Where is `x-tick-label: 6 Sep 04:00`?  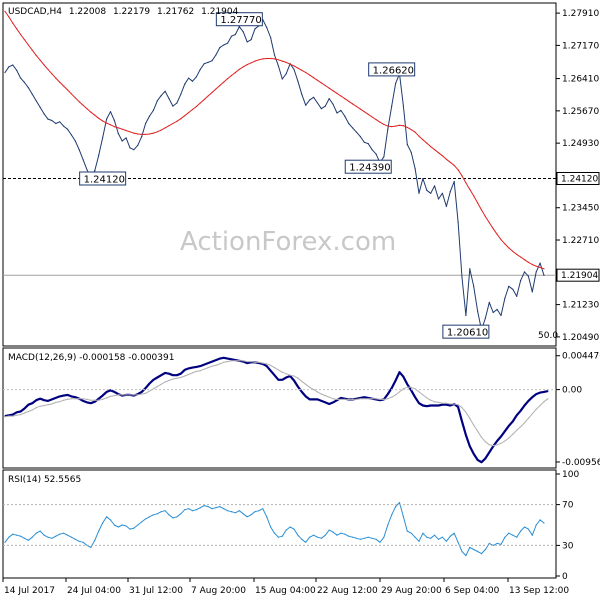 x-tick-label: 6 Sep 04:00 is located at coordinates (472, 591).